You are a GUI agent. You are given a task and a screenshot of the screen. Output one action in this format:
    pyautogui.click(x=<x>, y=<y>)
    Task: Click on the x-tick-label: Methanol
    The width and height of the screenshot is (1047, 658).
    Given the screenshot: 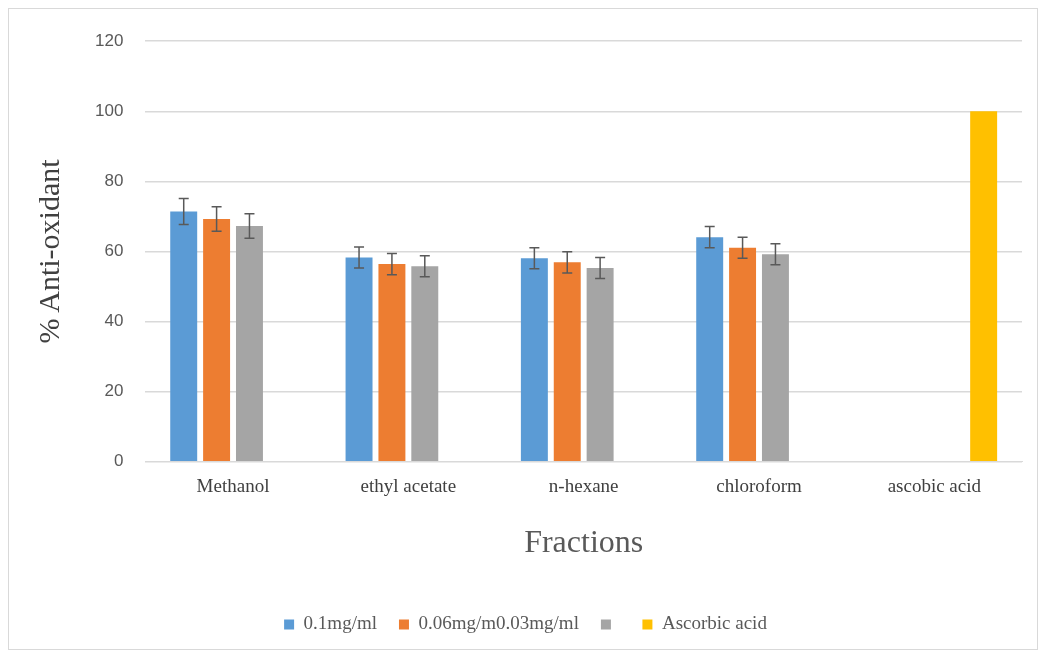 What is the action you would take?
    pyautogui.click(x=233, y=486)
    